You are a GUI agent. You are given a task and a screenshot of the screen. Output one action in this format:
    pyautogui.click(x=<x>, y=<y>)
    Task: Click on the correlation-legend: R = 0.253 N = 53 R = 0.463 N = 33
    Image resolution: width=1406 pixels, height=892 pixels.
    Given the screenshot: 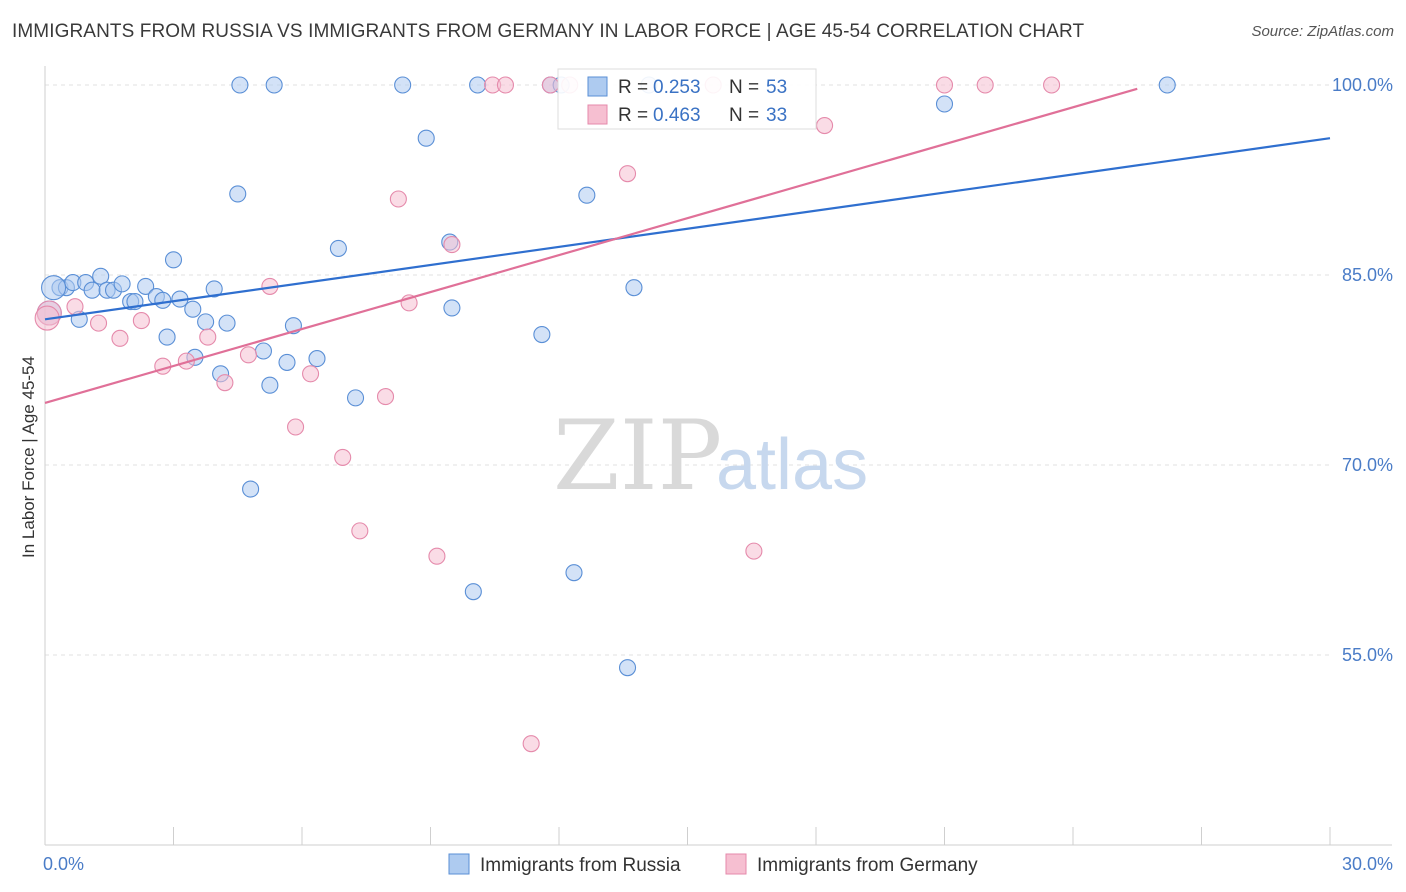 What is the action you would take?
    pyautogui.click(x=687, y=99)
    